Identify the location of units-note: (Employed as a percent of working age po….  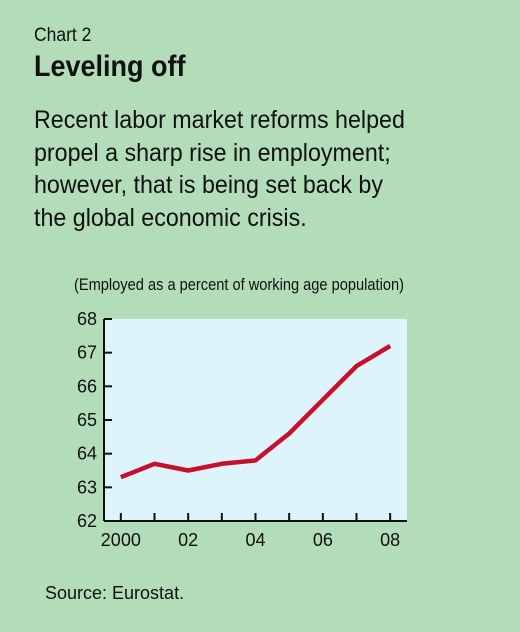
(239, 284).